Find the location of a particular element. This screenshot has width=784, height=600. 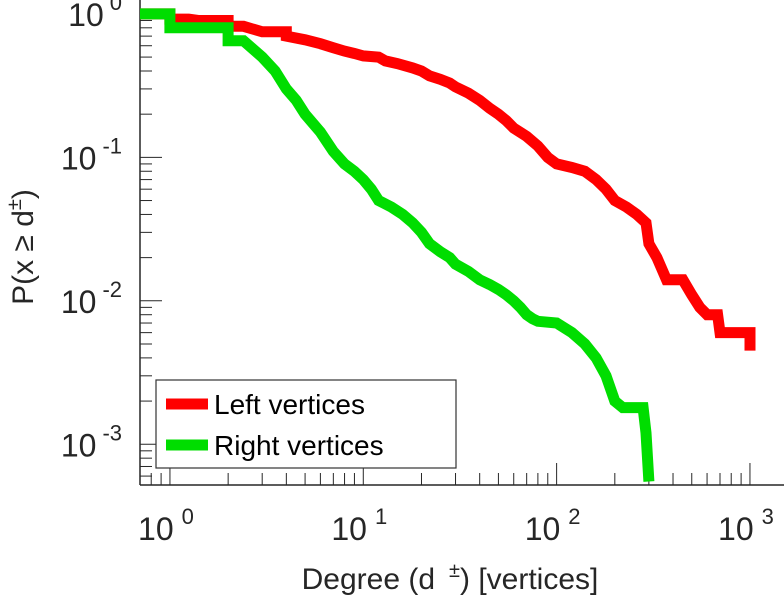

x-tick-exp: 2 is located at coordinates (574, 516).